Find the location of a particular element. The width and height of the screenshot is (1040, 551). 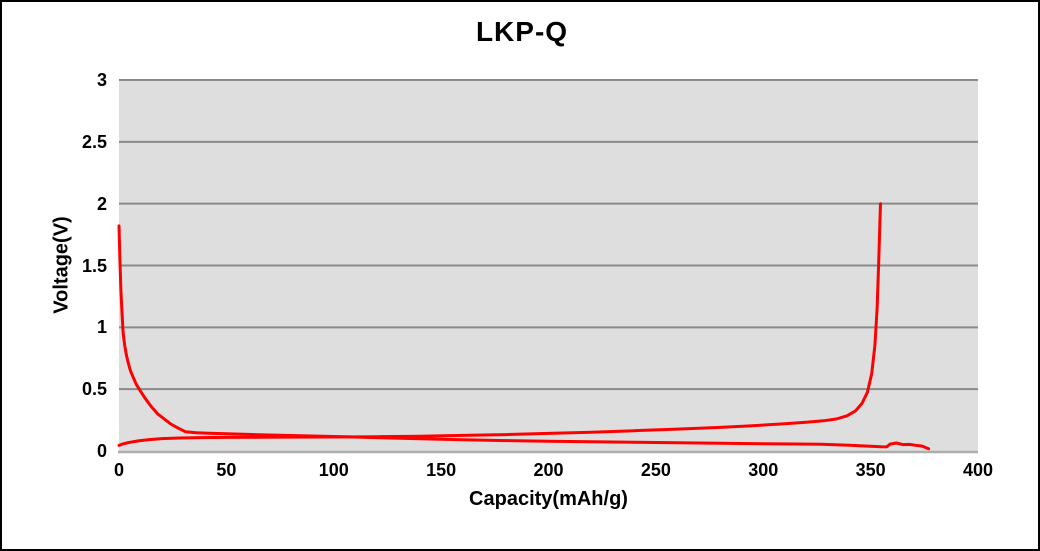

x-tick-label: 0 is located at coordinates (118, 470).